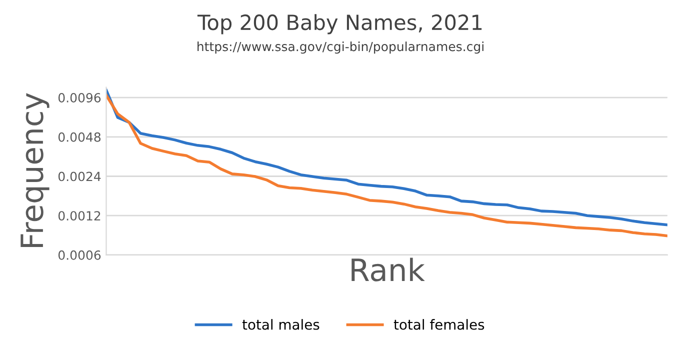 This screenshot has width=681, height=345. Describe the element at coordinates (79, 255) in the screenshot. I see `y-tick-label: 0.0006` at that location.